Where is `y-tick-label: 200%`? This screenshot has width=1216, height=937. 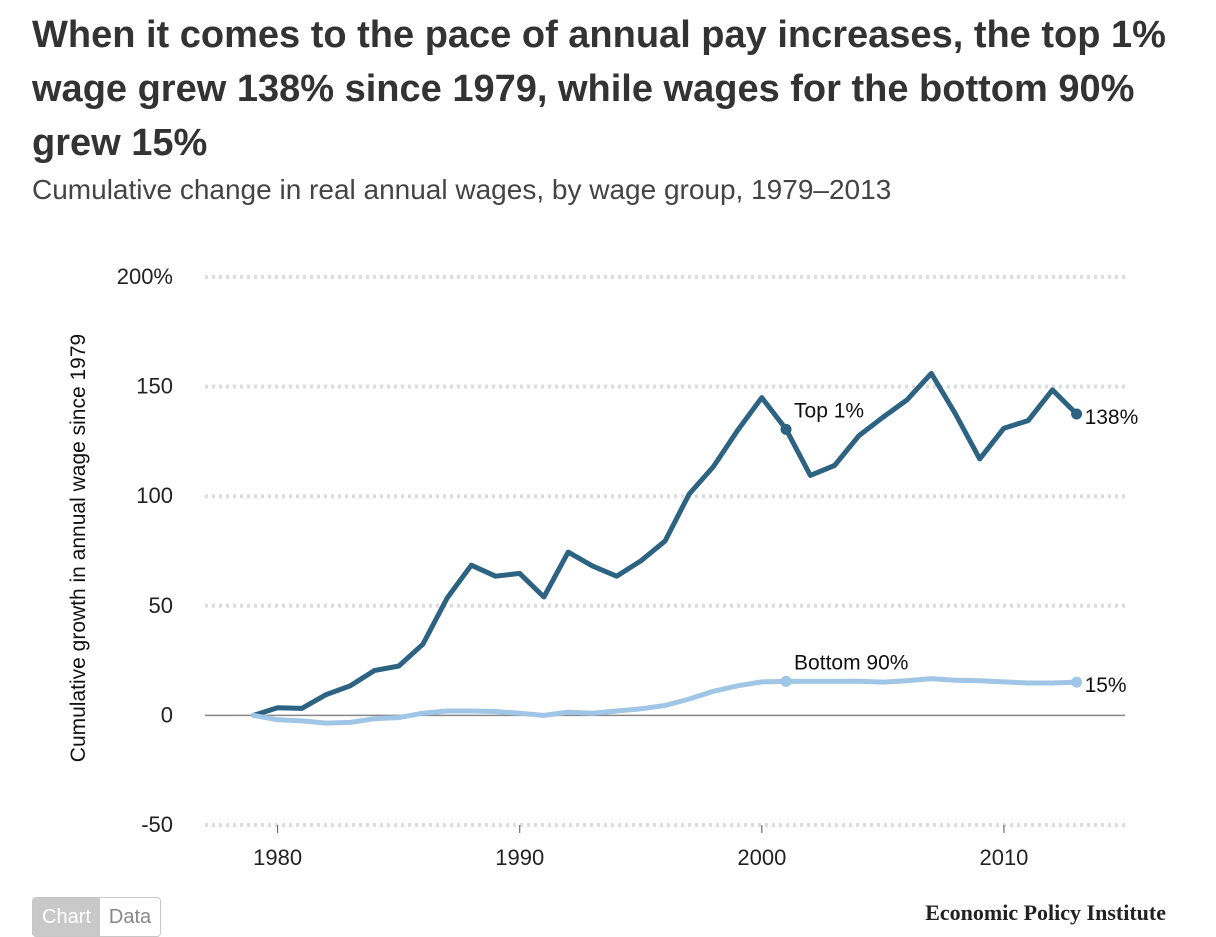
y-tick-label: 200% is located at coordinates (145, 276).